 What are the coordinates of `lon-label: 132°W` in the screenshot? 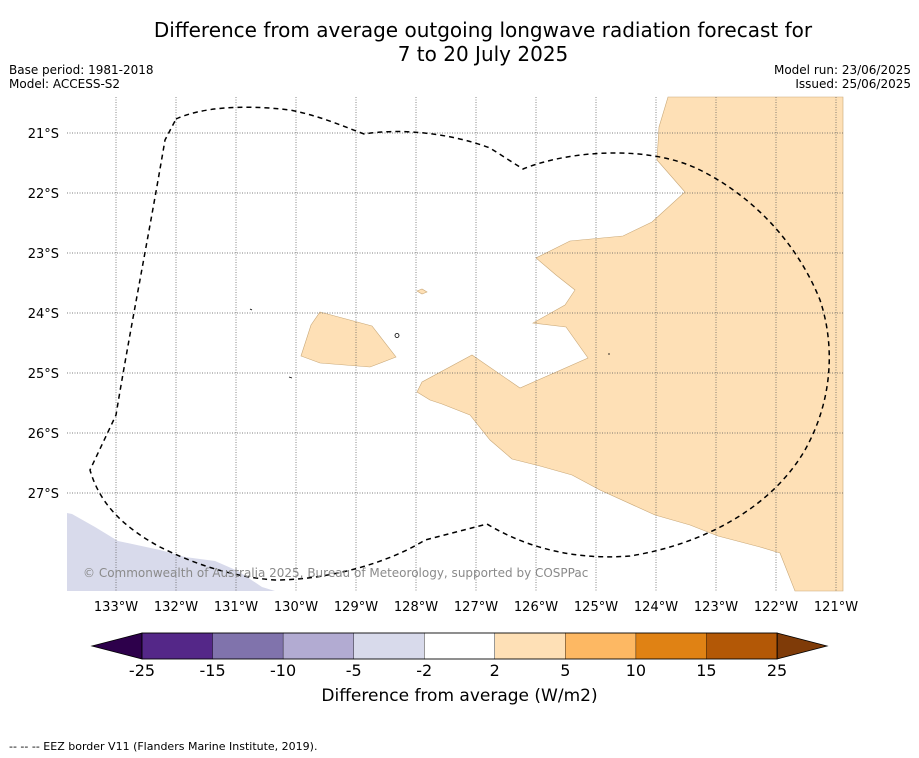 It's located at (176, 607).